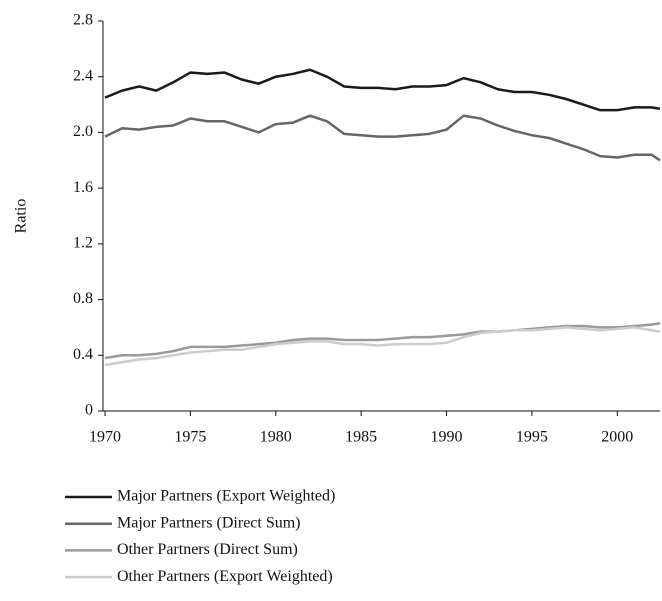 Image resolution: width=662 pixels, height=601 pixels. I want to click on x-tick-label: 1985, so click(361, 437).